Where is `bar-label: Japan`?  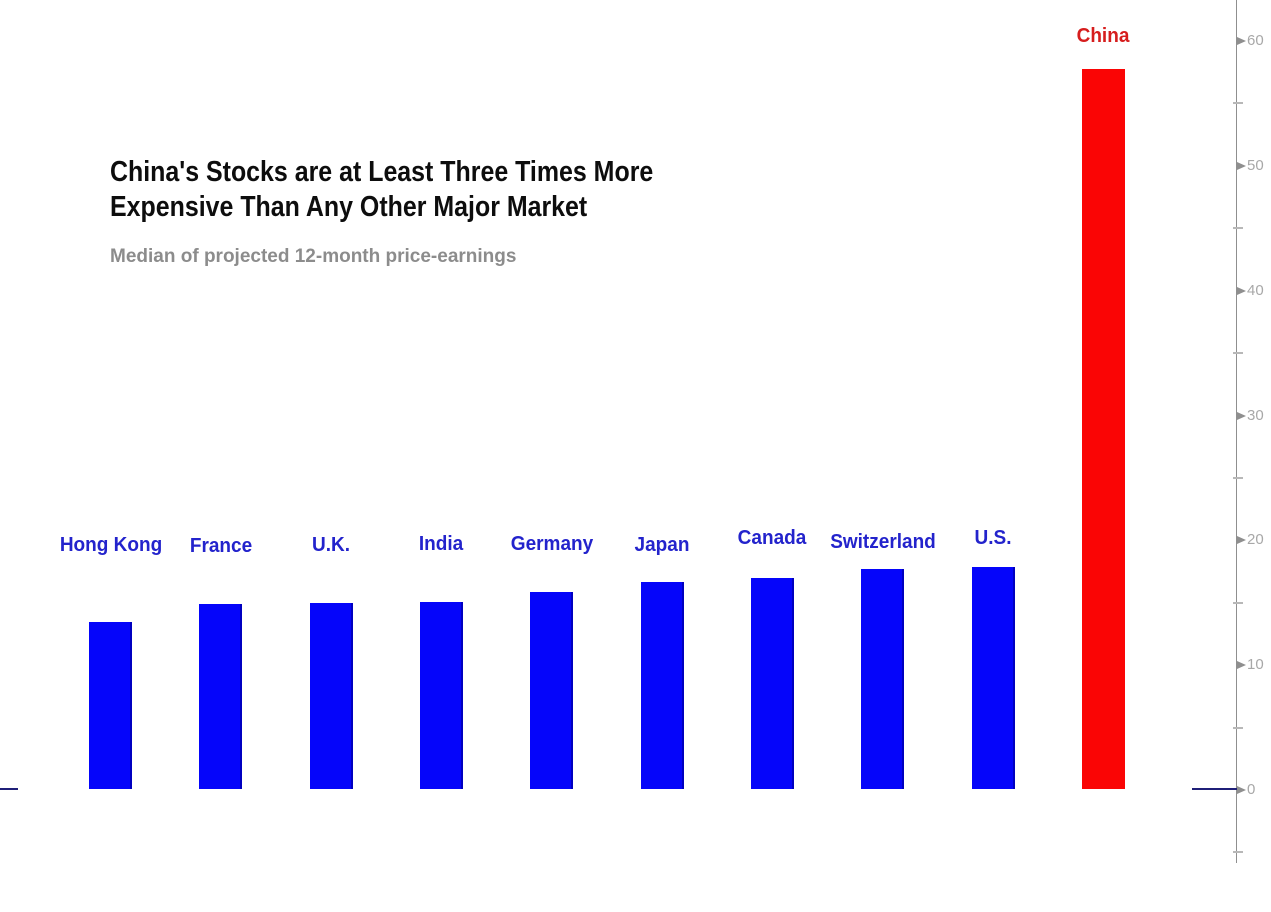
bar-label: Japan is located at coordinates (662, 545).